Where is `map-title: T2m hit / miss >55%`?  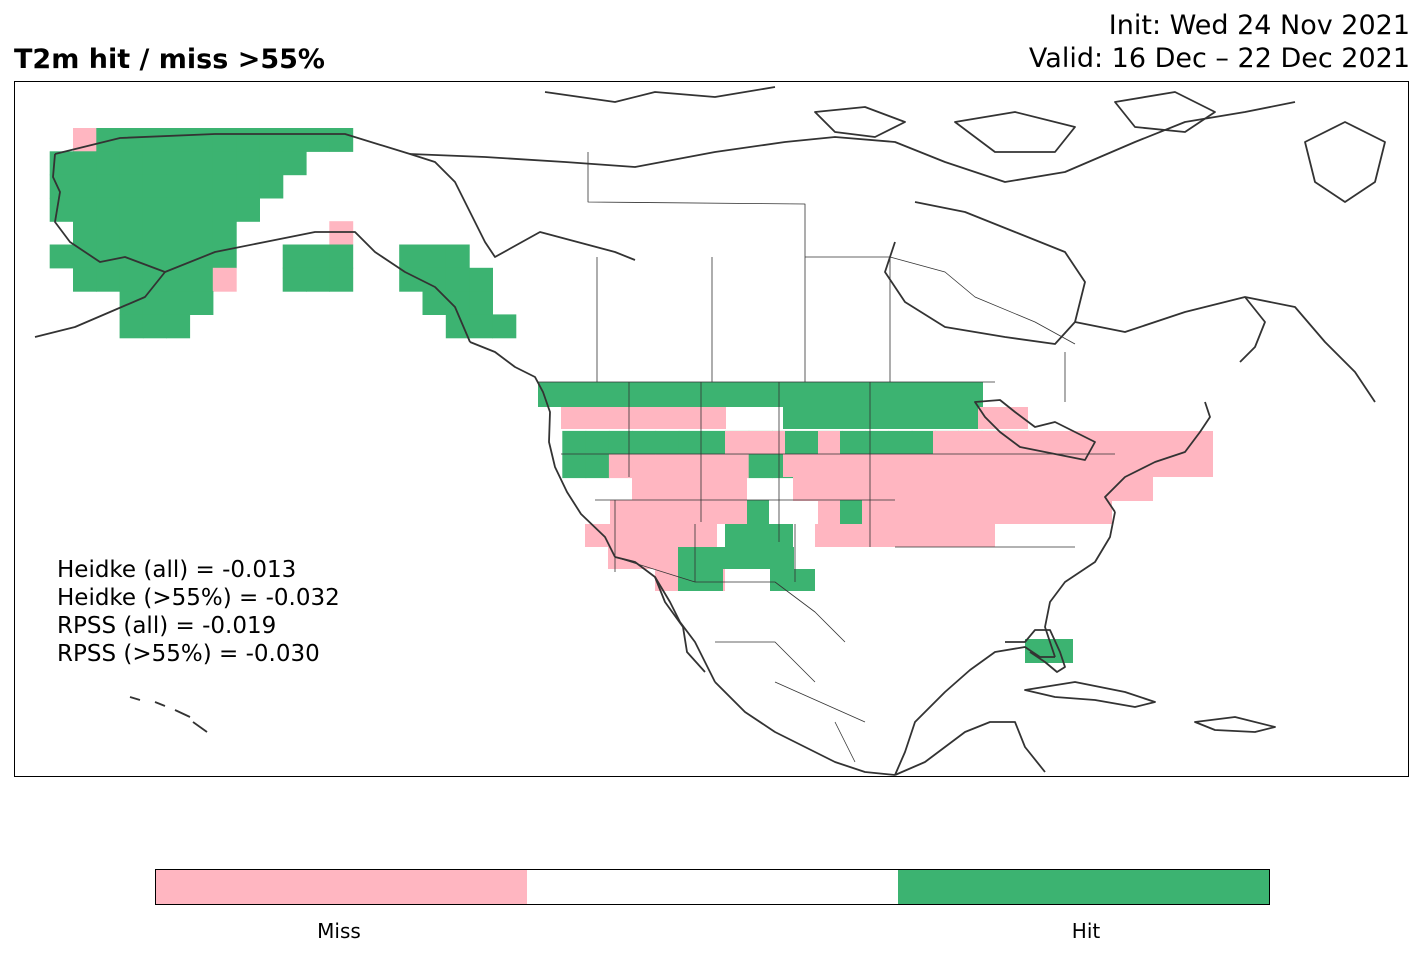 map-title: T2m hit / miss >55% is located at coordinates (169, 59).